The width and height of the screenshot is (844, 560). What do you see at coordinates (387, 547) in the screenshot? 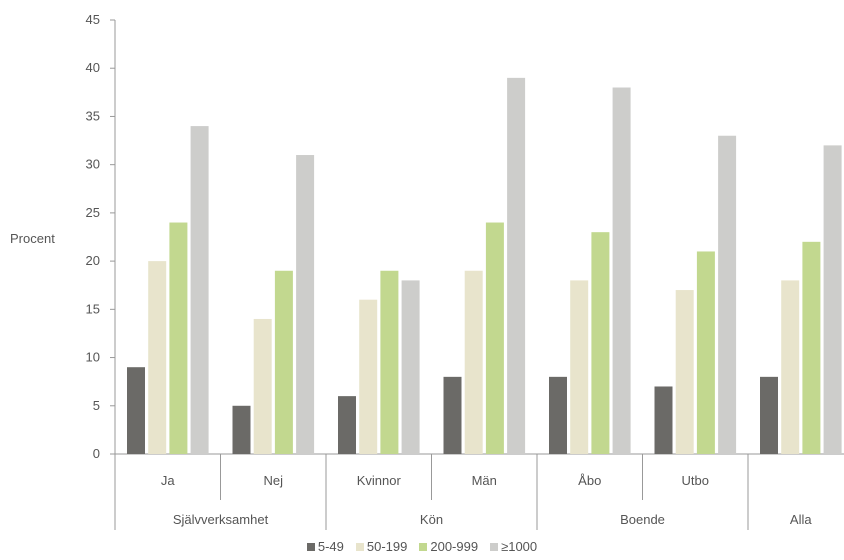
I see `legend-label: 50-199` at bounding box center [387, 547].